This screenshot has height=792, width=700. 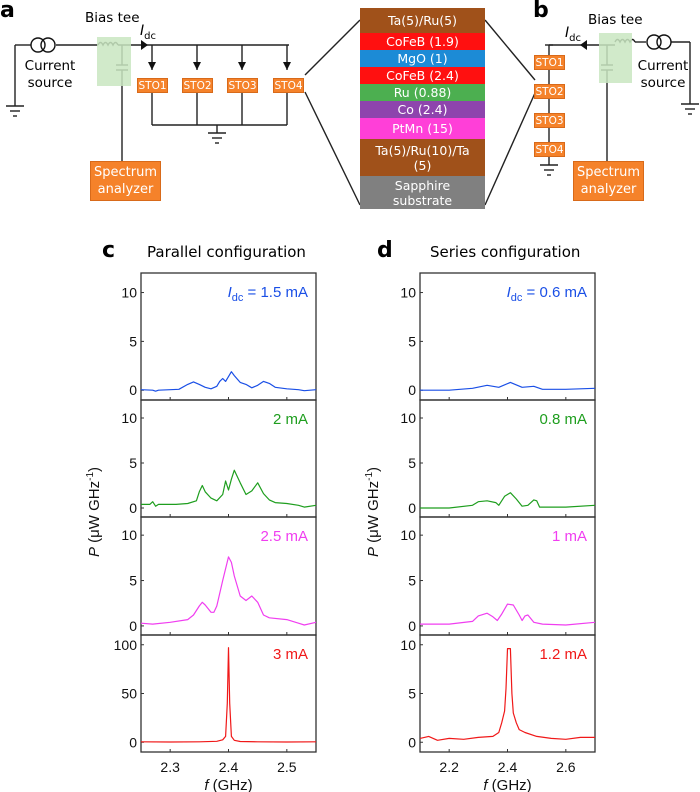 I want to click on subplot-d-1: 0 5 10 Idc = 0.6 mA, so click(x=498, y=336).